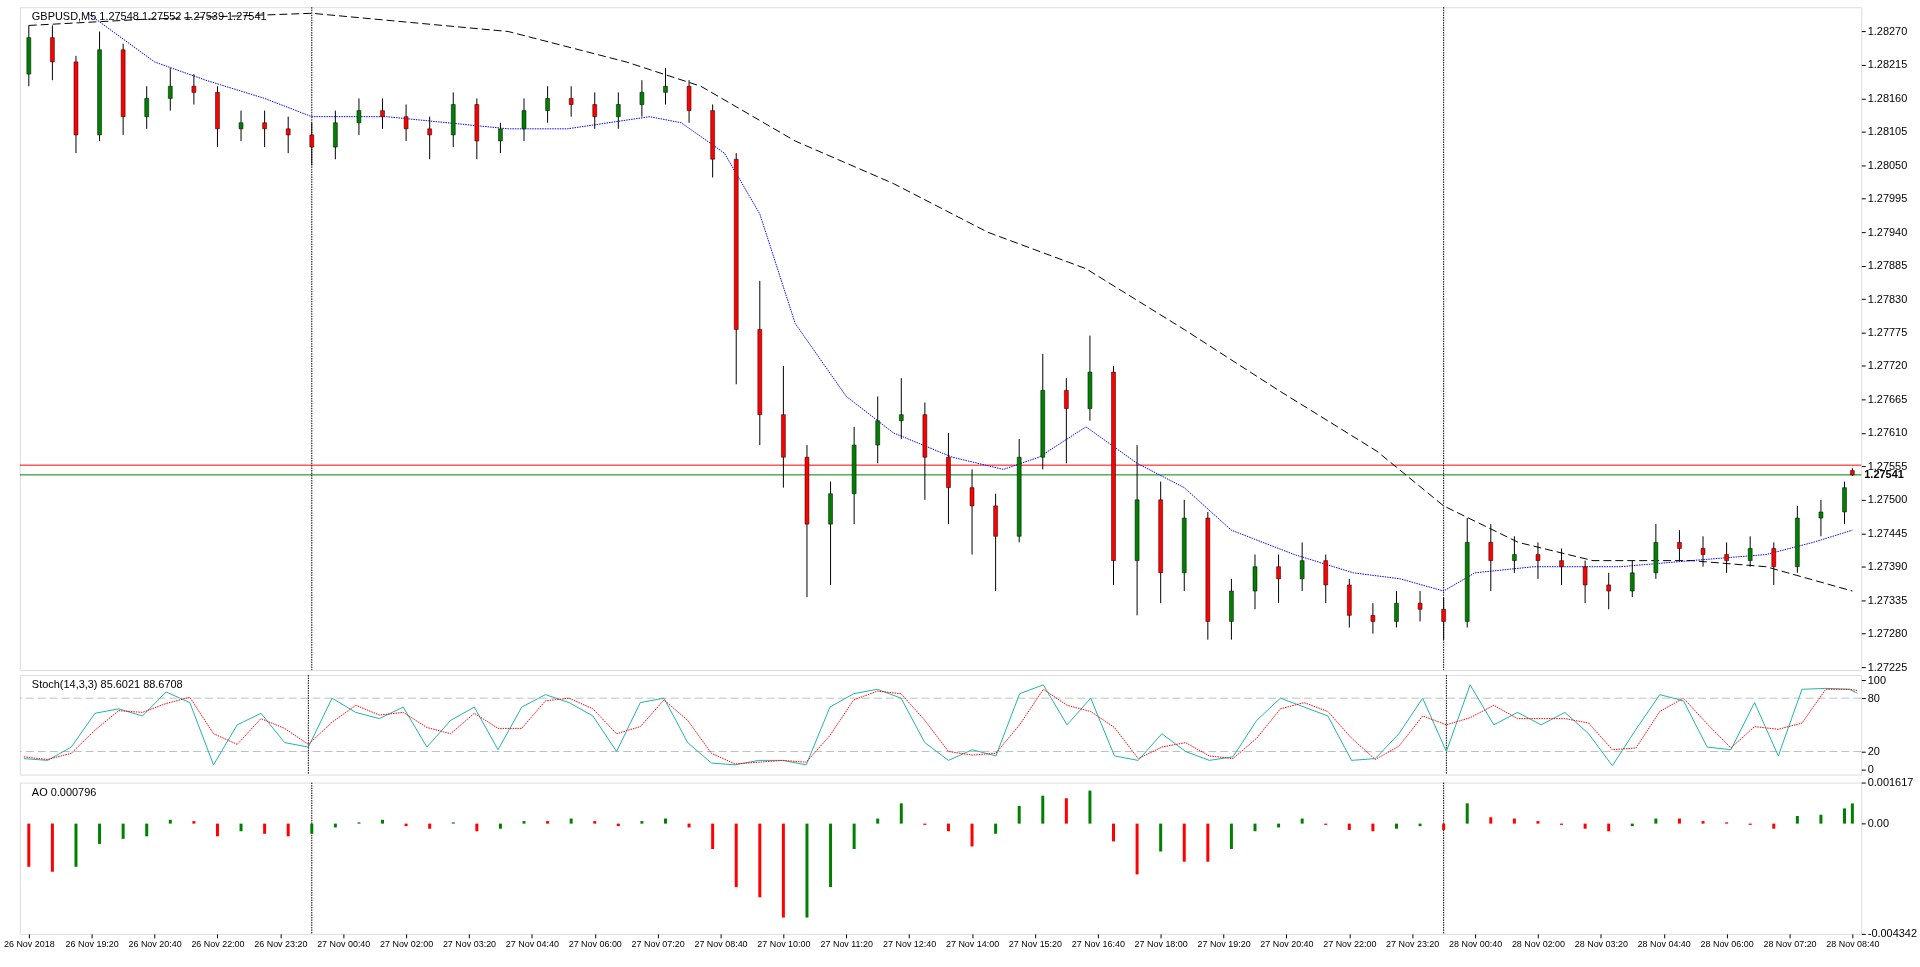 The width and height of the screenshot is (1920, 967). Describe the element at coordinates (910, 944) in the screenshot. I see `x-tick-label: 27 Nov 12:40` at that location.